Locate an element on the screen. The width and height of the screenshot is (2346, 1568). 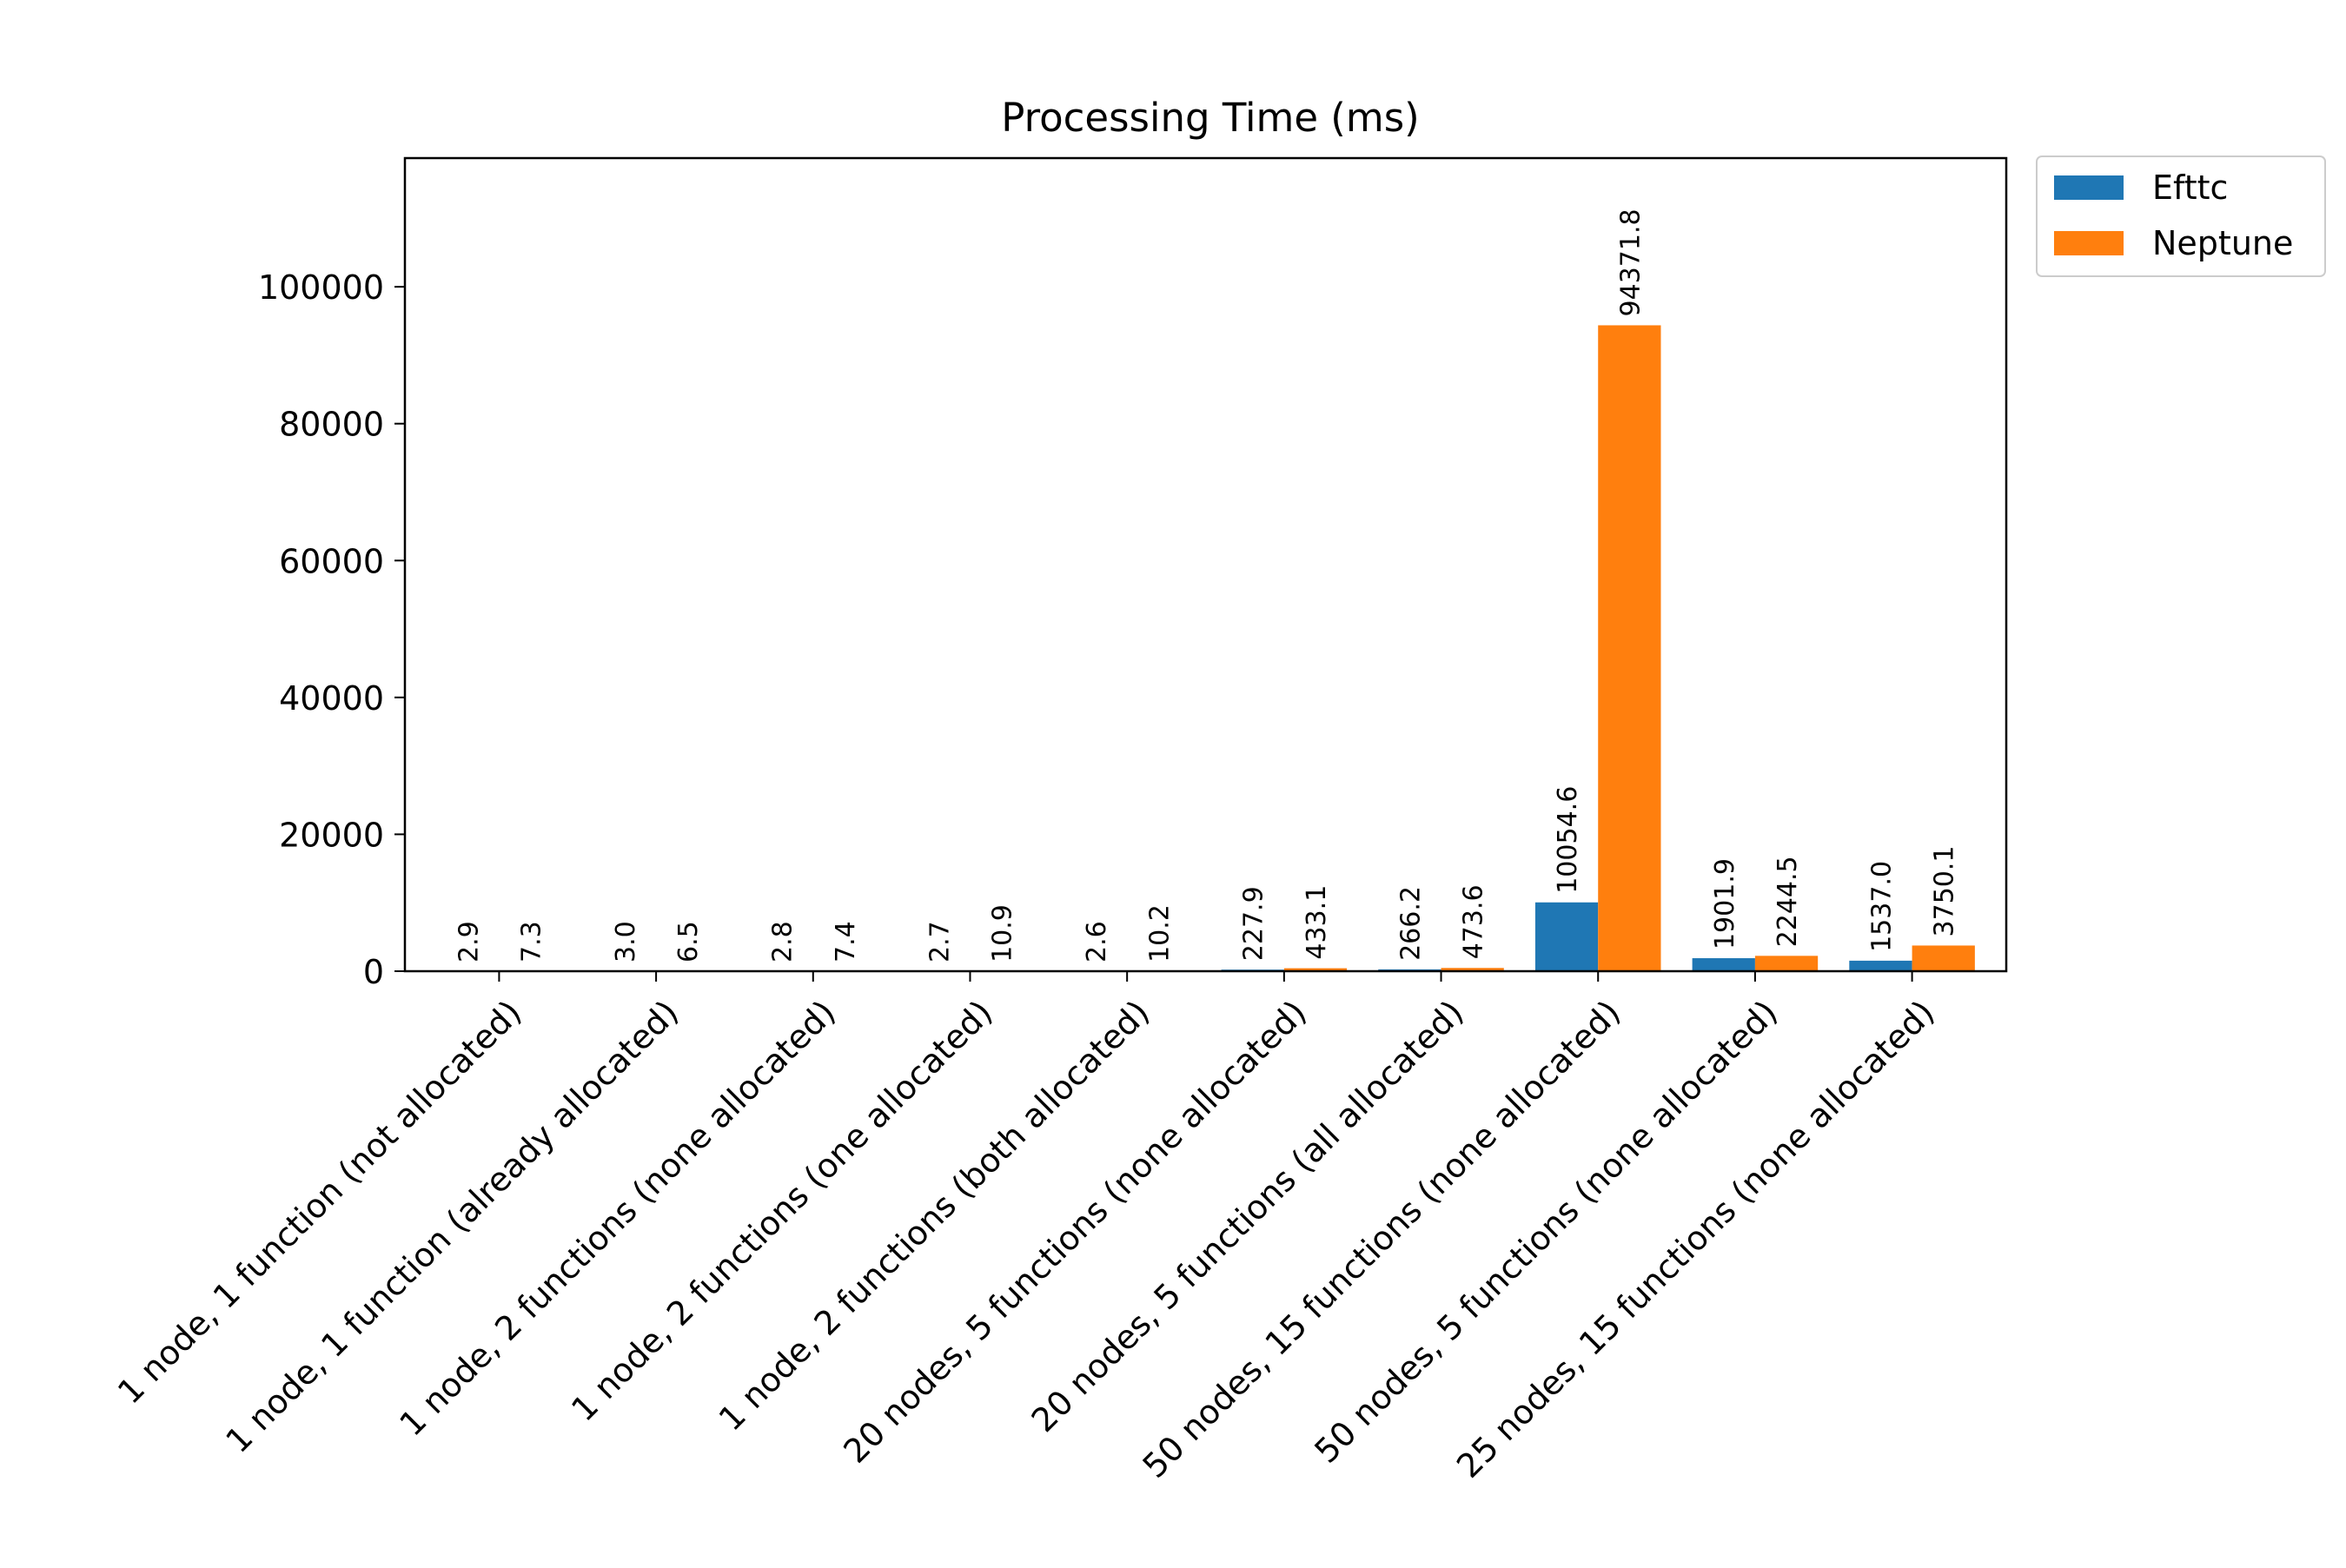
bar-value-label-neptune-5: 433.1 is located at coordinates (1317, 922).